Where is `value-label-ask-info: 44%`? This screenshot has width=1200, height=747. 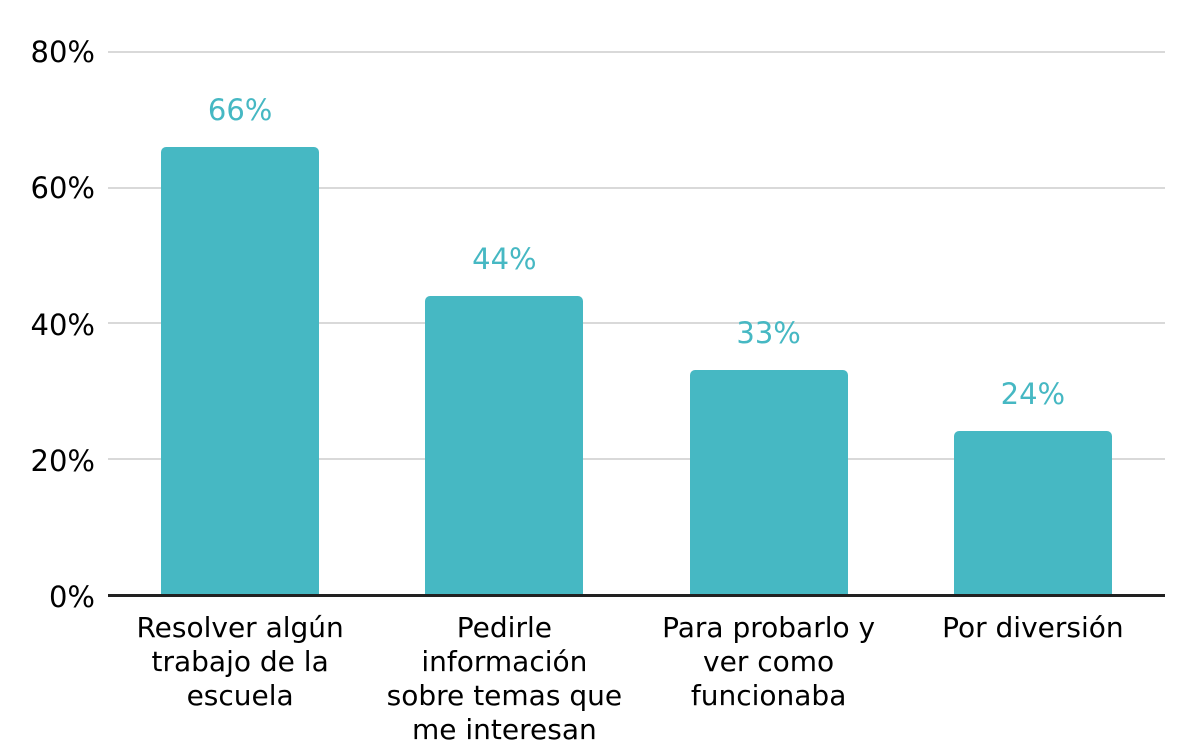 value-label-ask-info: 44% is located at coordinates (504, 258).